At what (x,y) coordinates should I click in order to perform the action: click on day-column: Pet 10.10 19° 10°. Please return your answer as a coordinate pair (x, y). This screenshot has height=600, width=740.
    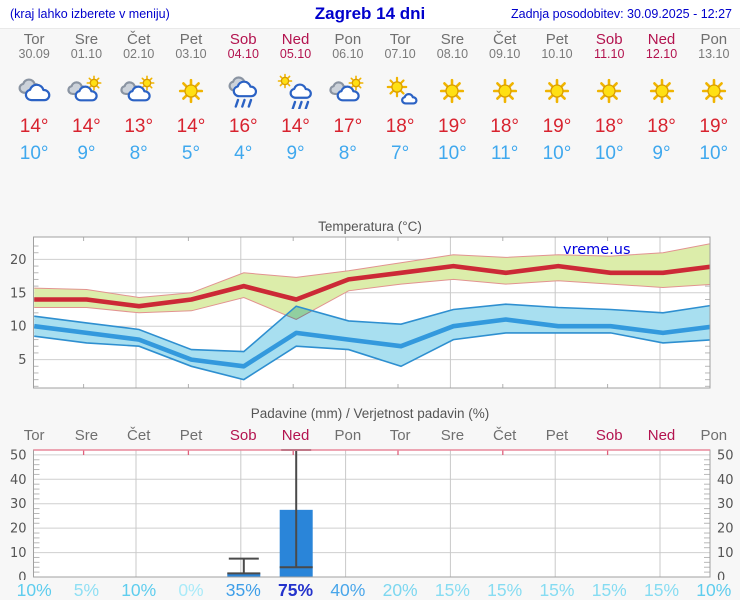
    Looking at the image, I should click on (557, 99).